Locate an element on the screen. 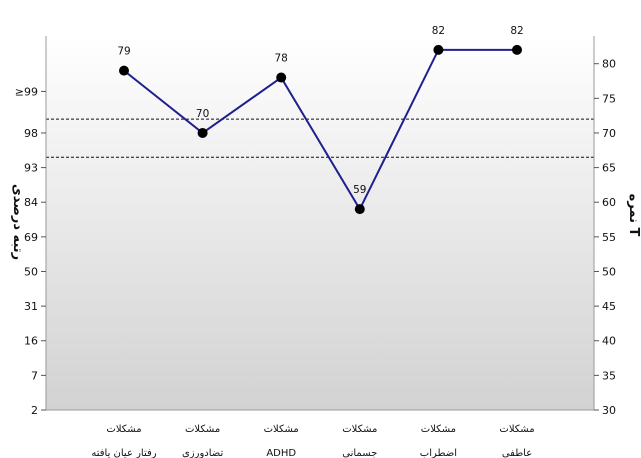  right-tick-label: 80 is located at coordinates (609, 64).